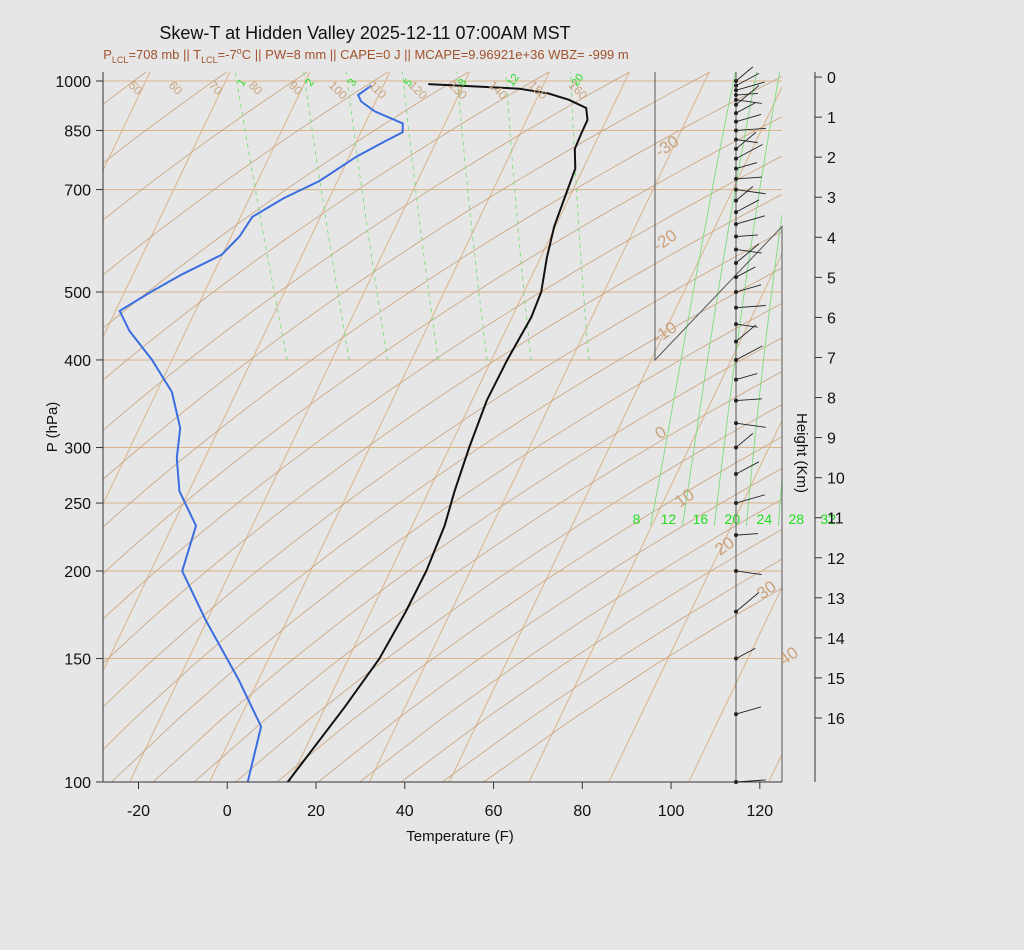  Describe the element at coordinates (310, 83) in the screenshot. I see `mixing-ratio-label: 2` at that location.